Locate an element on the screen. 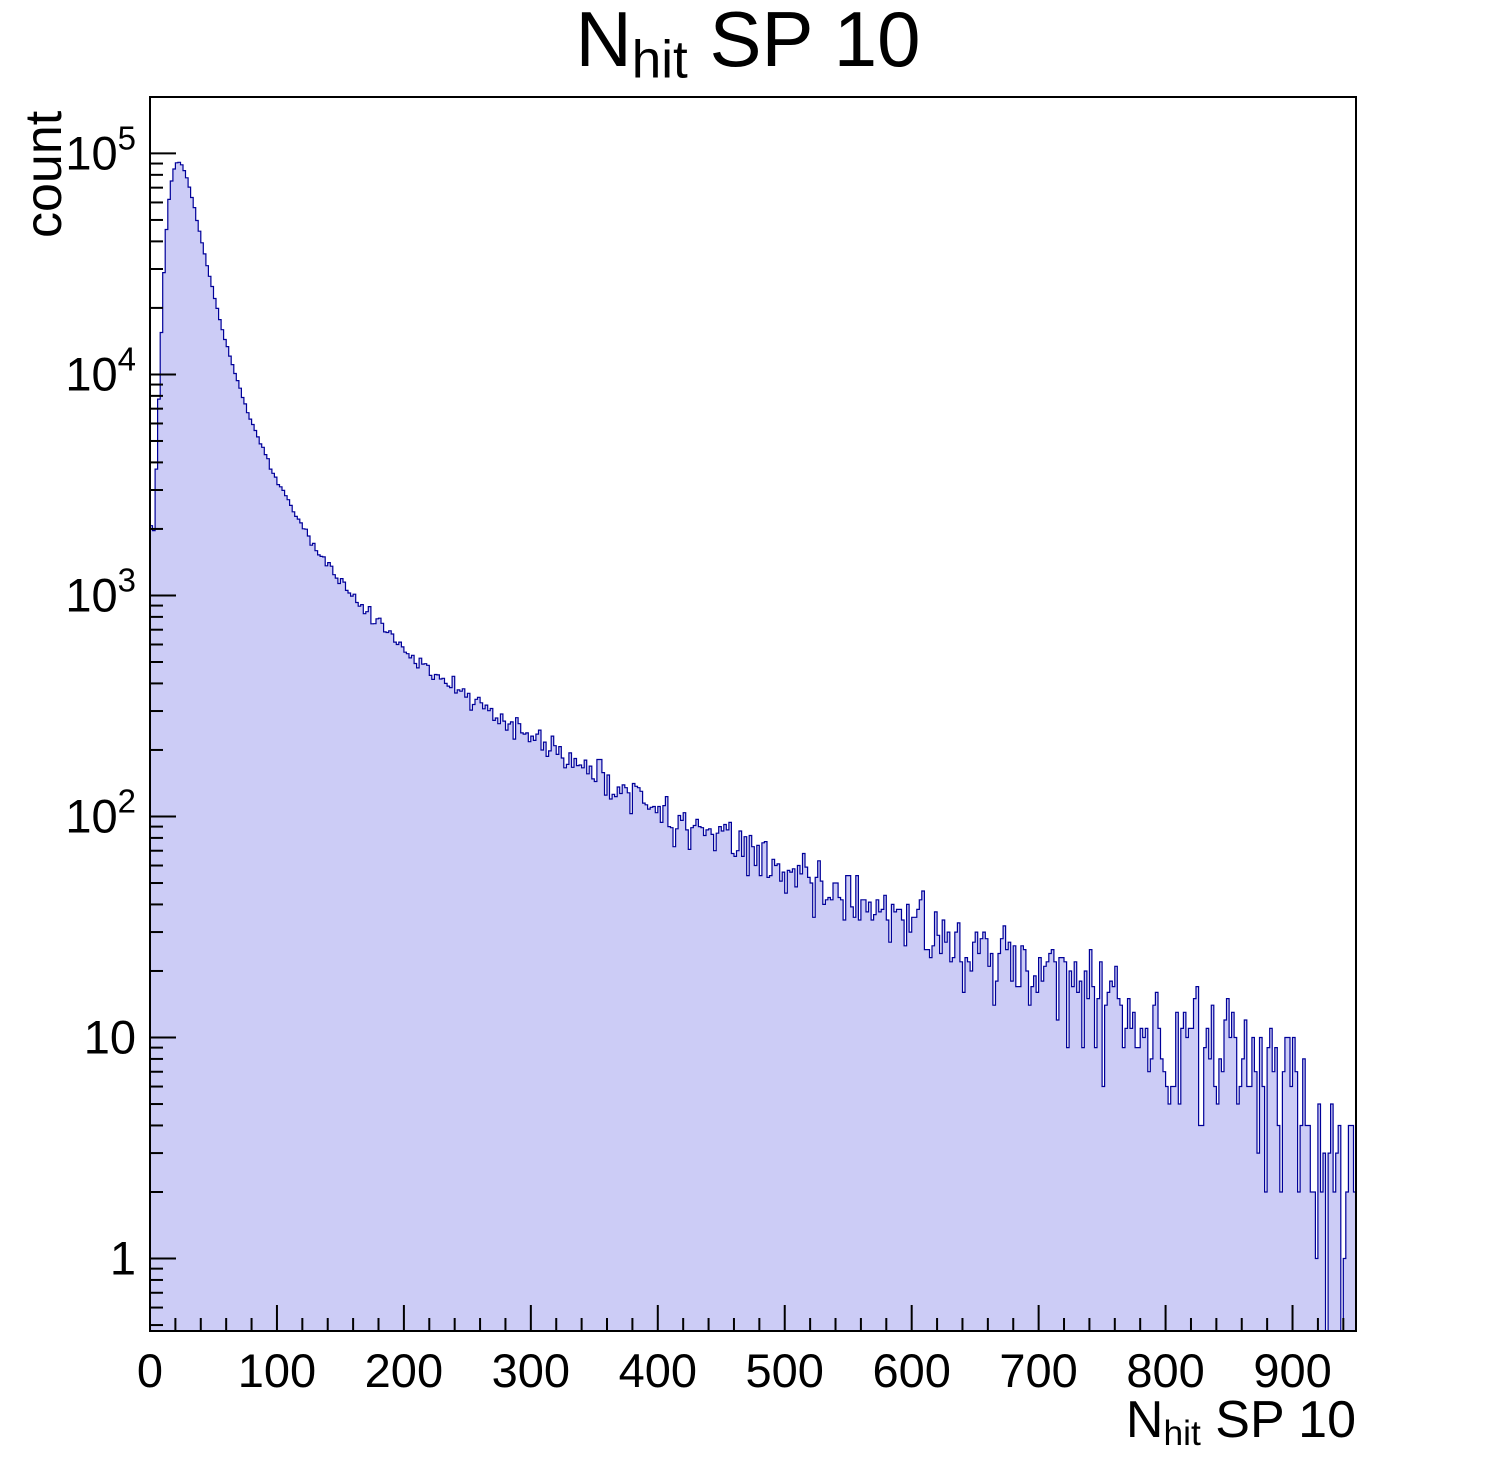 Image resolution: width=1496 pixels, height=1472 pixels. y-axis-title: count is located at coordinates (44, 174).